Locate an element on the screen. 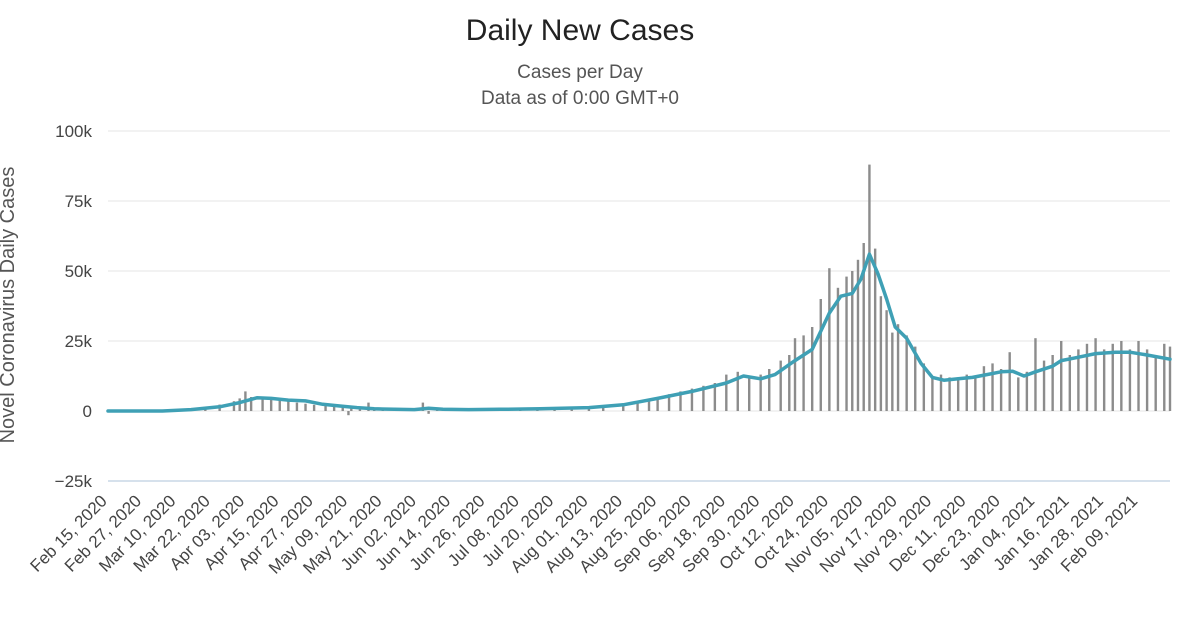 The height and width of the screenshot is (621, 1200). chart-subtitle-line-1: Cases per Day is located at coordinates (580, 72).